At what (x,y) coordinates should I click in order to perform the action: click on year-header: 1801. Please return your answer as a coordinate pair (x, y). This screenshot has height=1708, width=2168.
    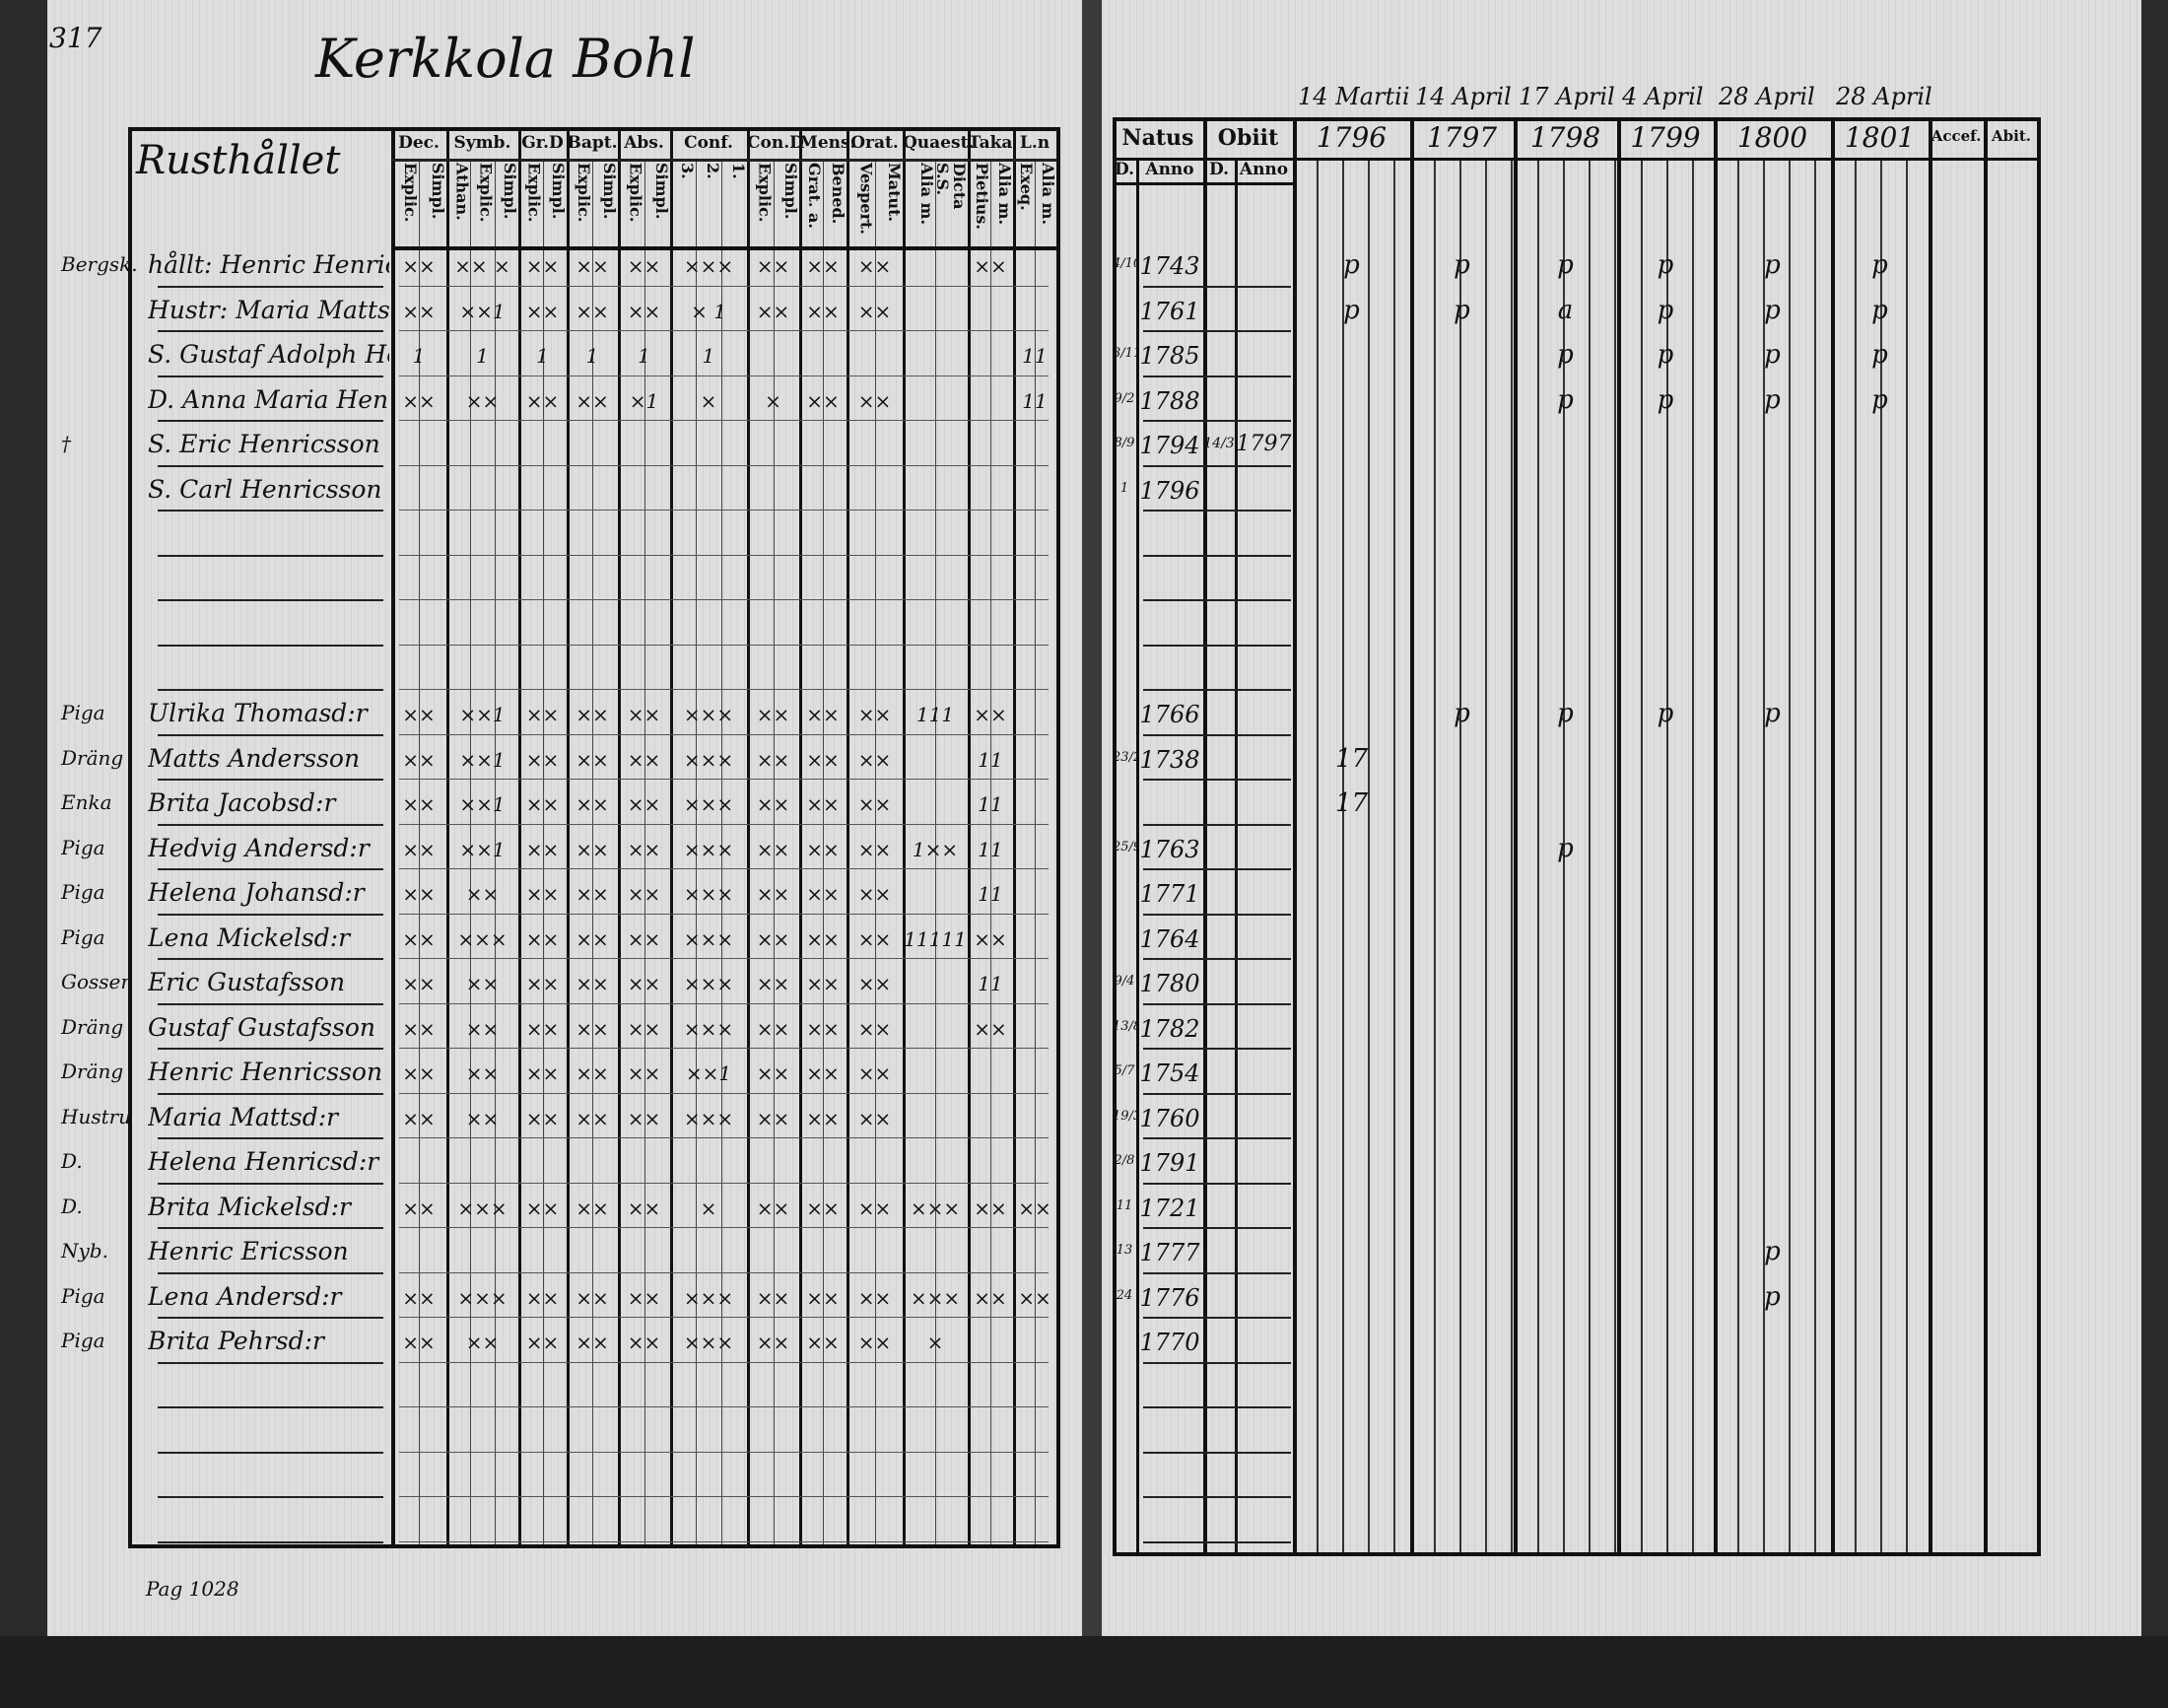
    Looking at the image, I should click on (1880, 137).